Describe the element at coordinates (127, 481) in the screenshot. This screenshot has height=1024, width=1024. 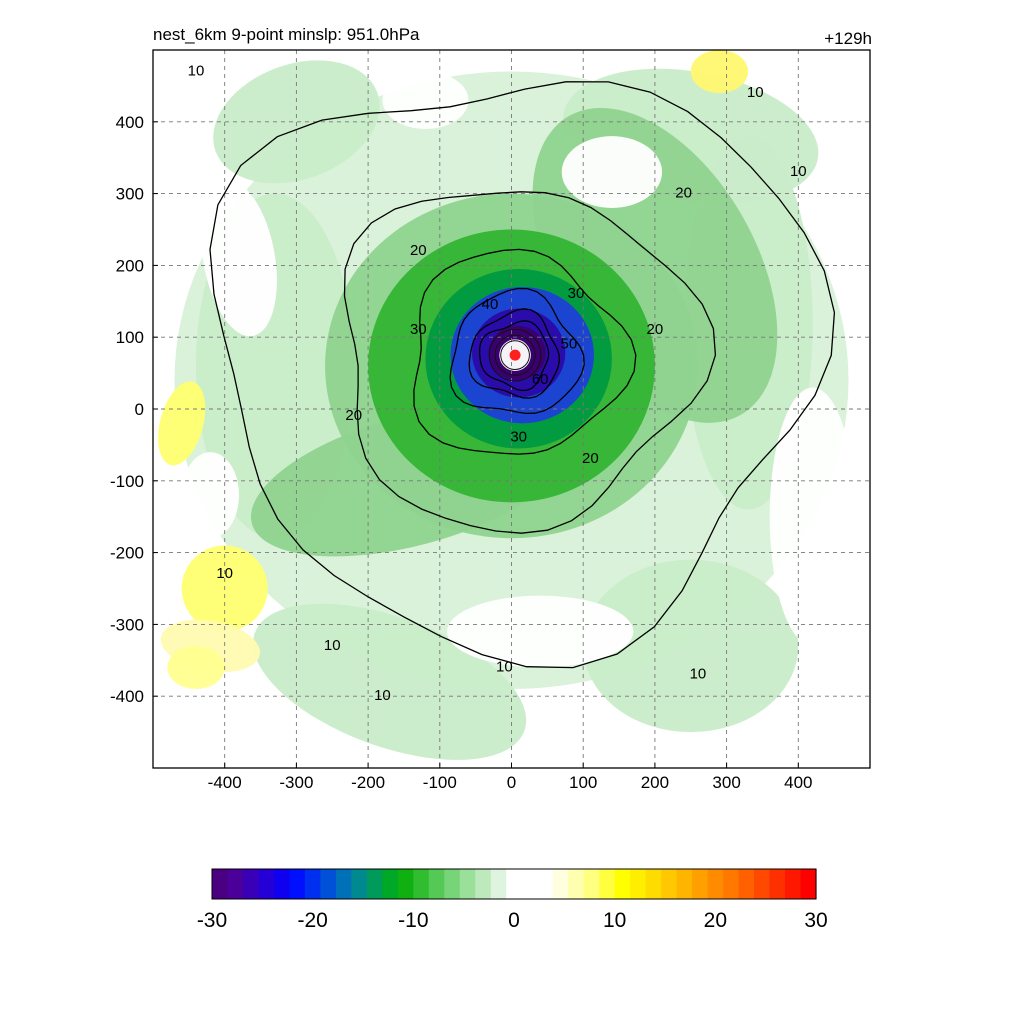
I see `y-tick-label: -100` at that location.